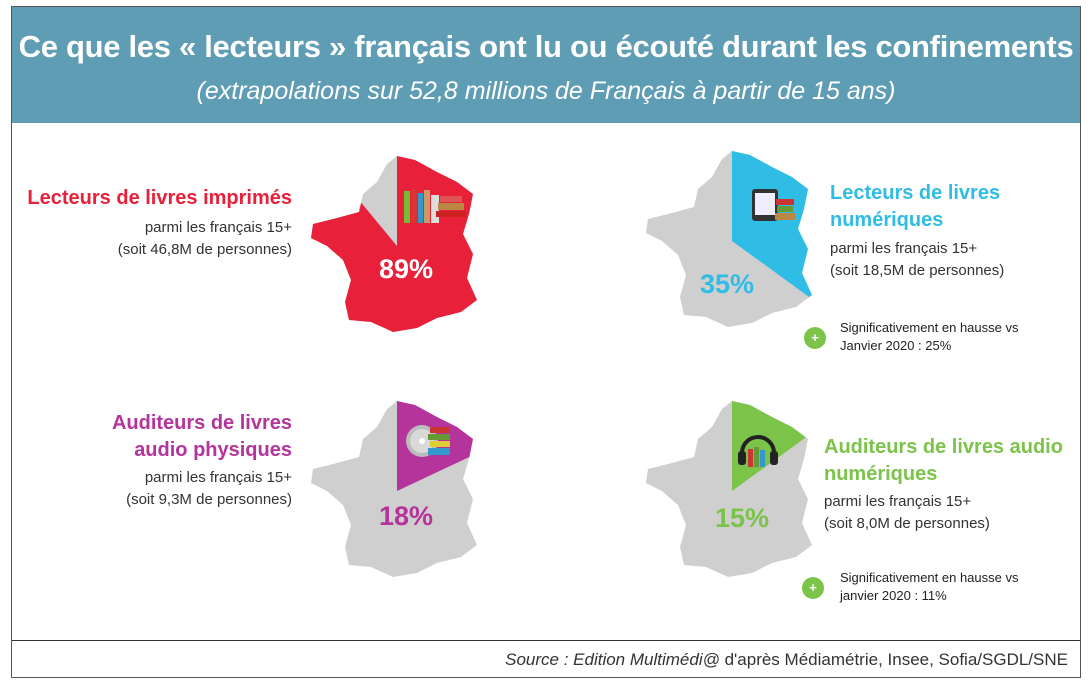 The image size is (1092, 687). What do you see at coordinates (727, 284) in the screenshot?
I see `percent-digital: 35%` at bounding box center [727, 284].